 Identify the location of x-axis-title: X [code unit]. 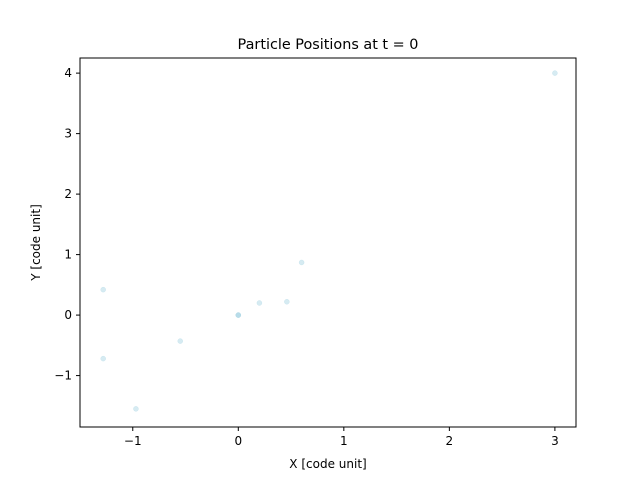
(327, 464).